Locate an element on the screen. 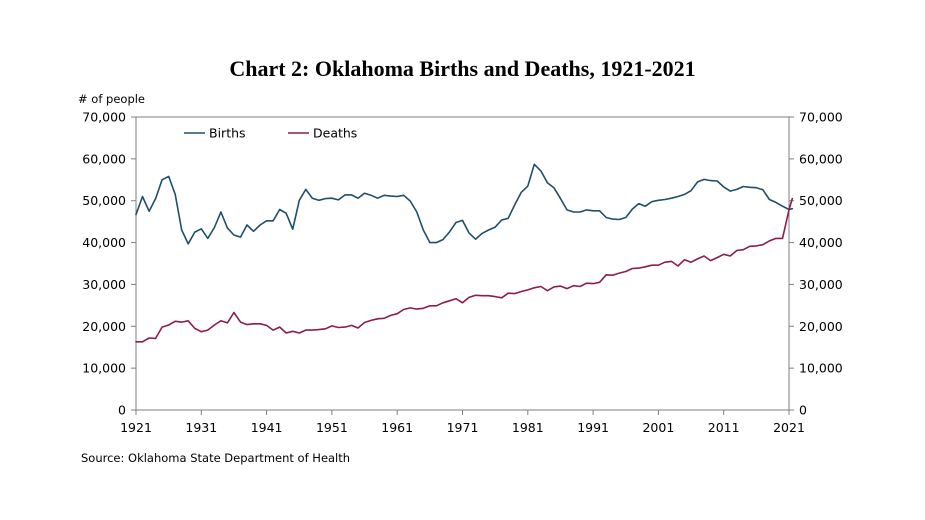  x-tick-label: 2001 is located at coordinates (658, 427).